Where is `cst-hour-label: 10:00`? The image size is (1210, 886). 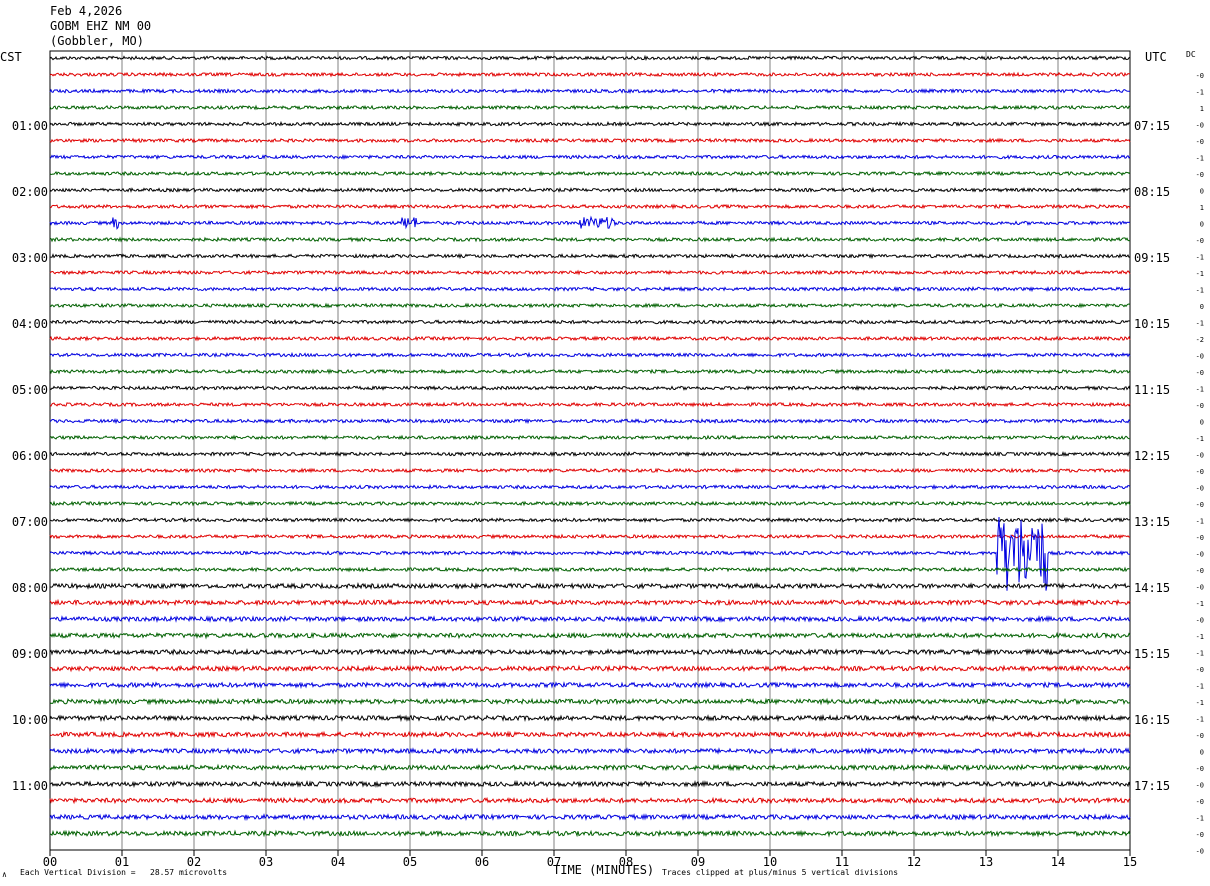
cst-hour-label: 10:00 is located at coordinates (30, 720).